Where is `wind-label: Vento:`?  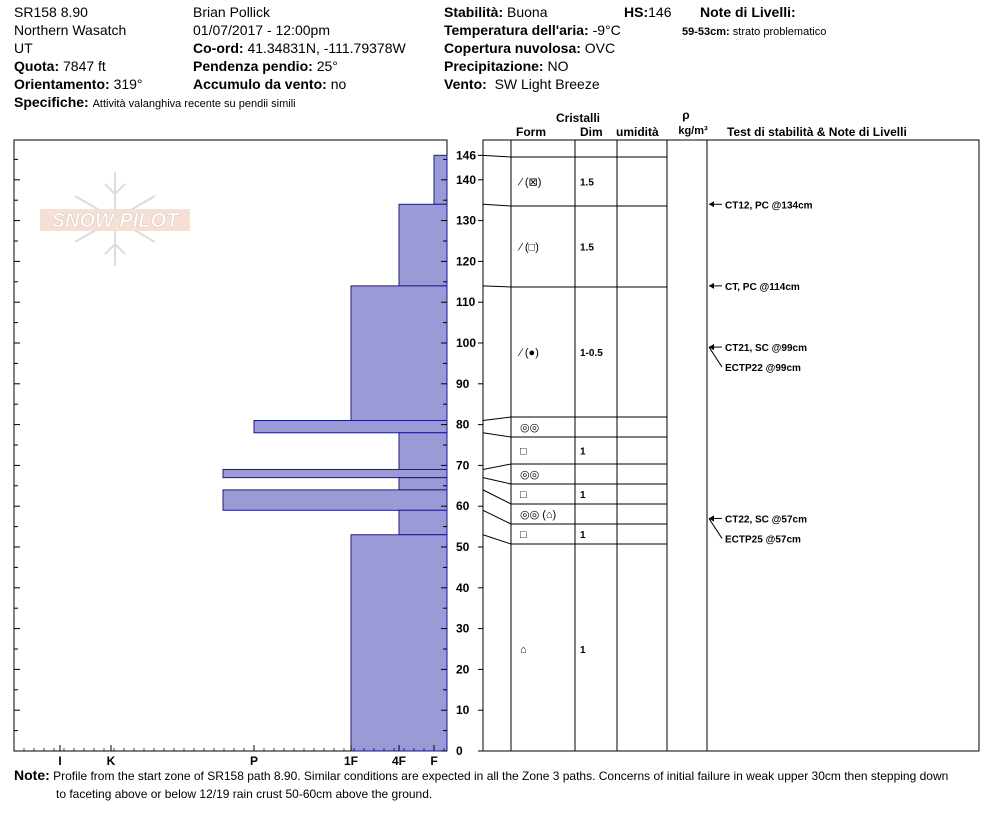
wind-label: Vento: is located at coordinates (465, 84).